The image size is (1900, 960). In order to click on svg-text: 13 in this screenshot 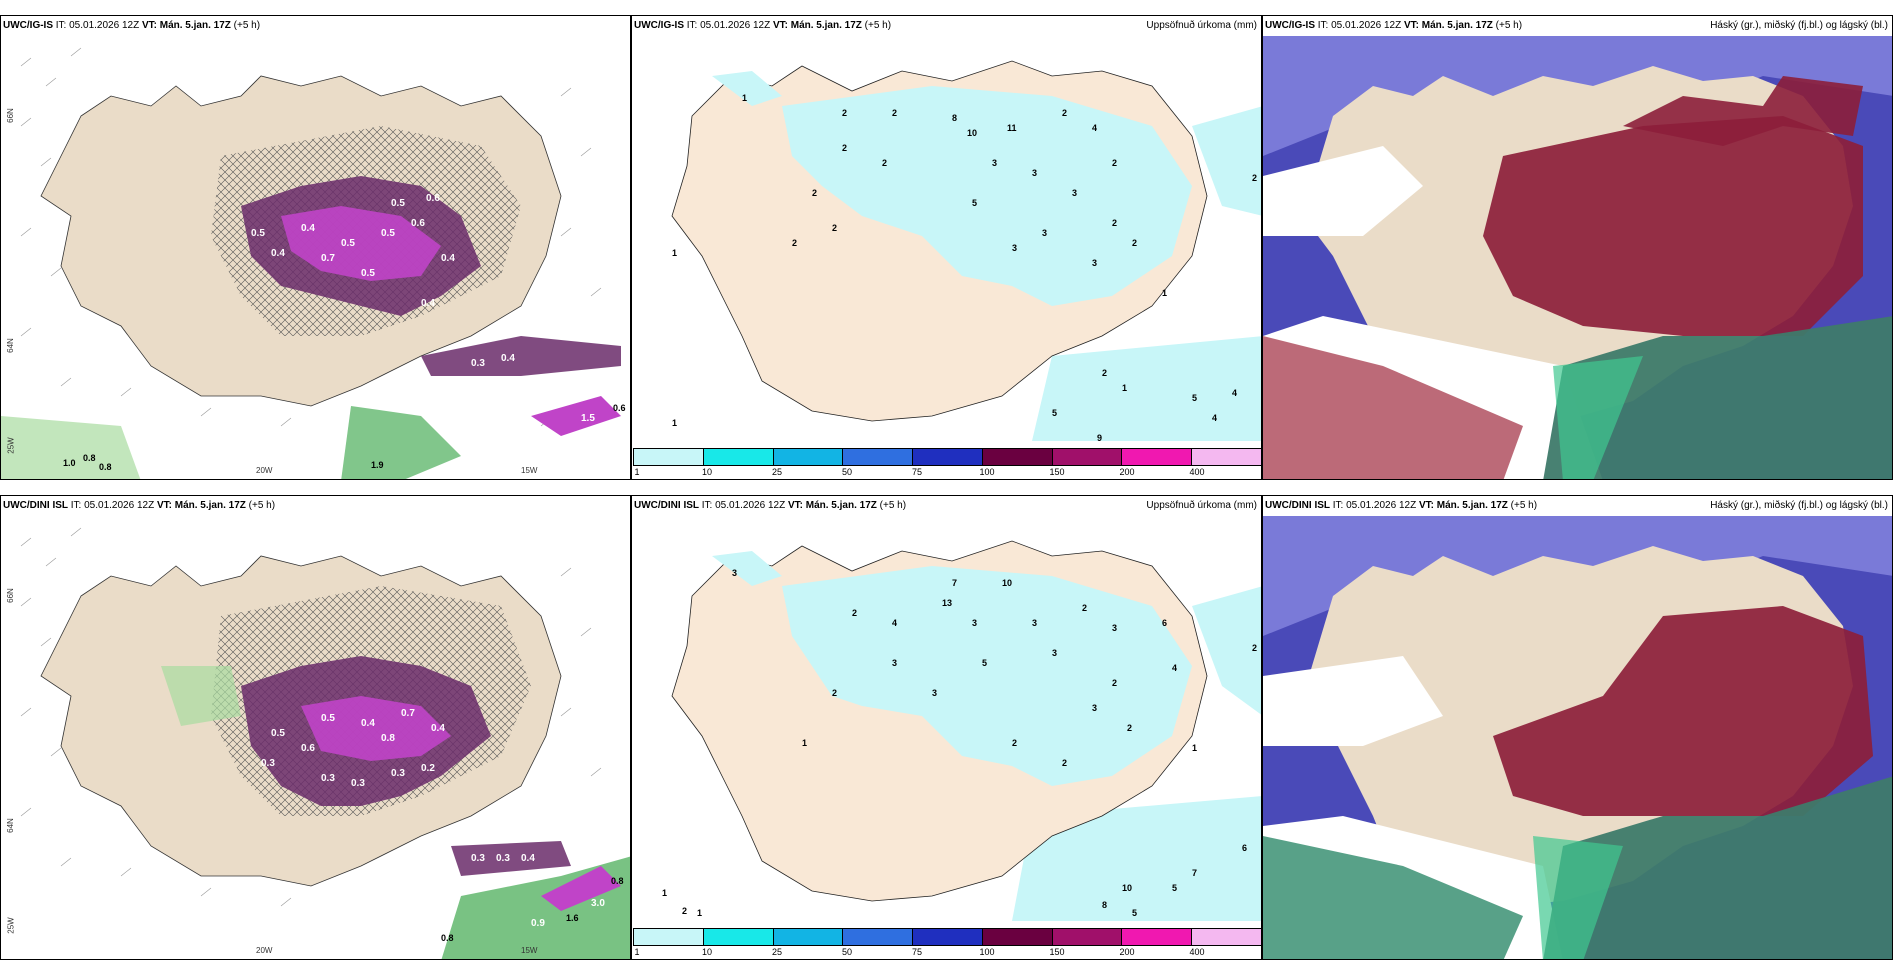, I will do `click(947, 603)`.